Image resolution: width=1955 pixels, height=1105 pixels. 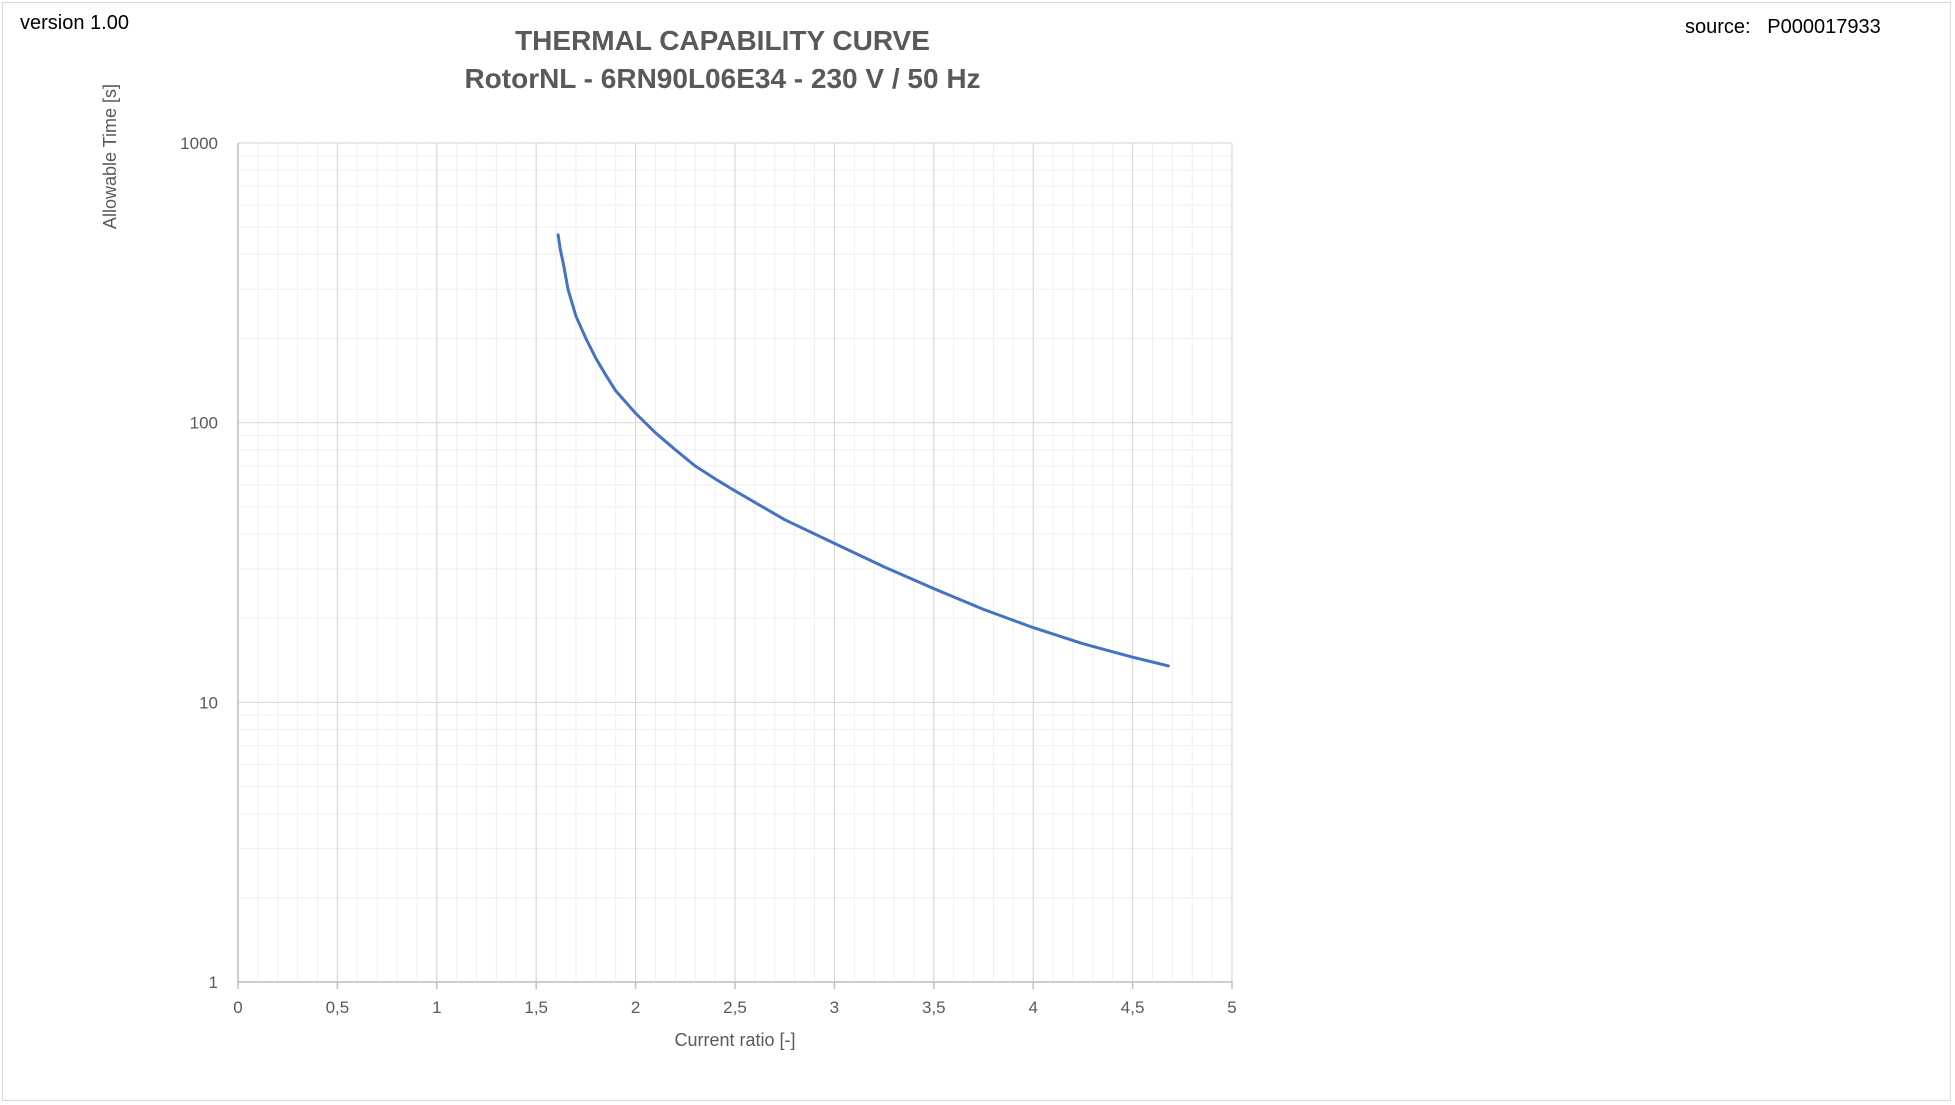 I want to click on x-tick-label: 0,5, so click(x=338, y=1007).